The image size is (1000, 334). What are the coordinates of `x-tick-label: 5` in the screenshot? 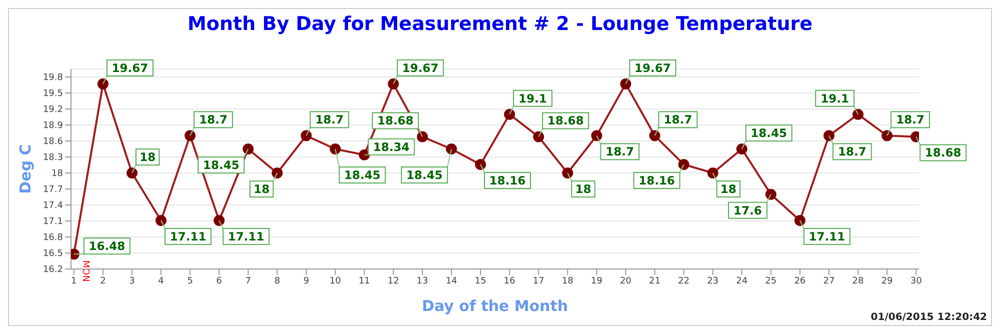 It's located at (190, 281).